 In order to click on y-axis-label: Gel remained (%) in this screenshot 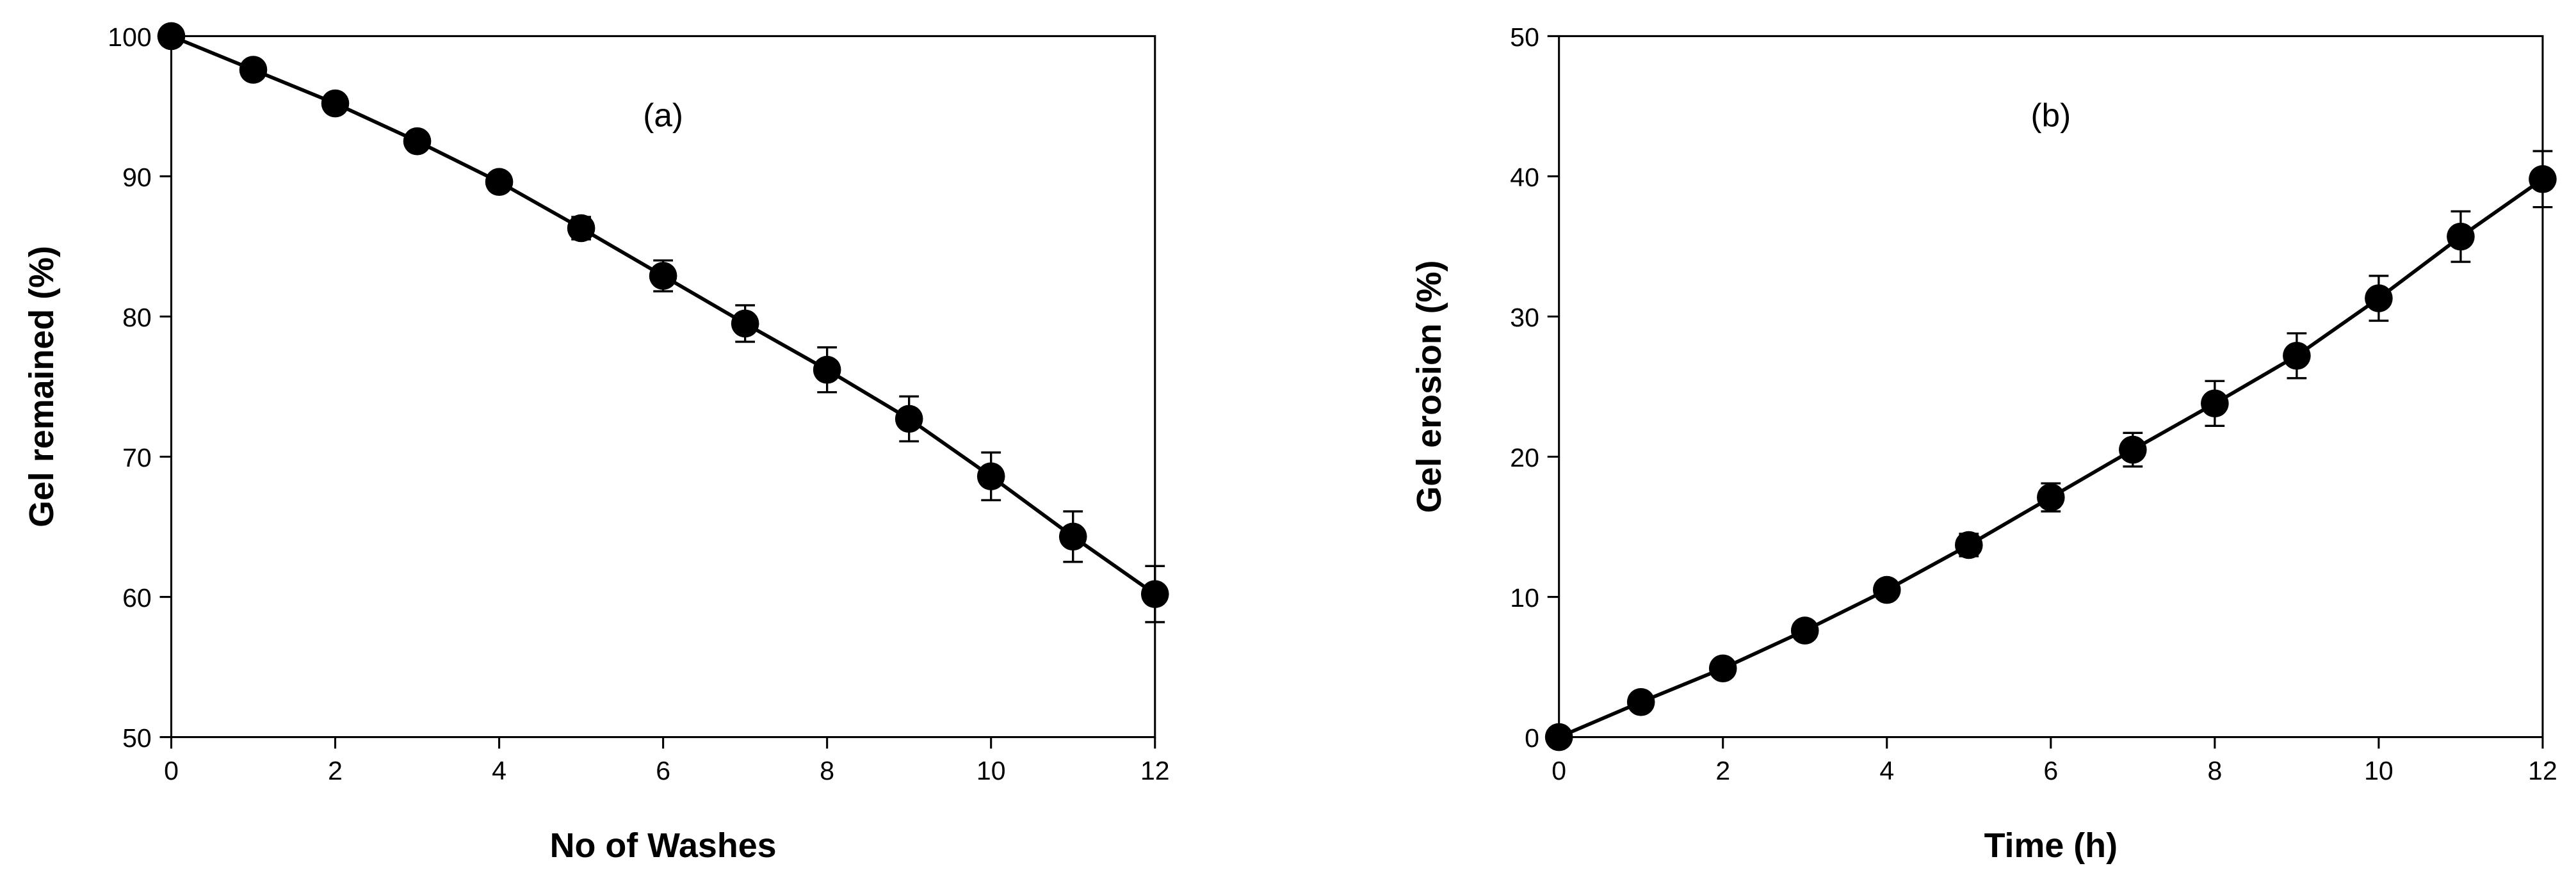, I will do `click(41, 387)`.